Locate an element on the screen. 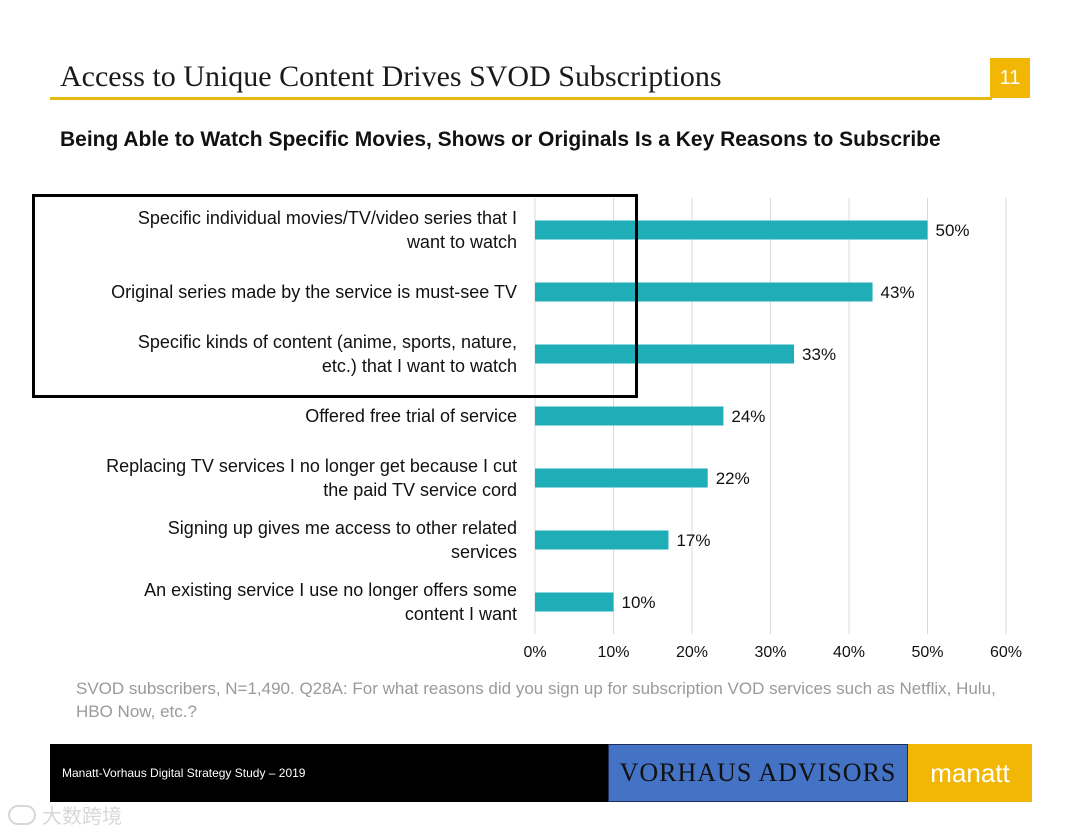 This screenshot has width=1080, height=834. data-label: 24% is located at coordinates (748, 416).